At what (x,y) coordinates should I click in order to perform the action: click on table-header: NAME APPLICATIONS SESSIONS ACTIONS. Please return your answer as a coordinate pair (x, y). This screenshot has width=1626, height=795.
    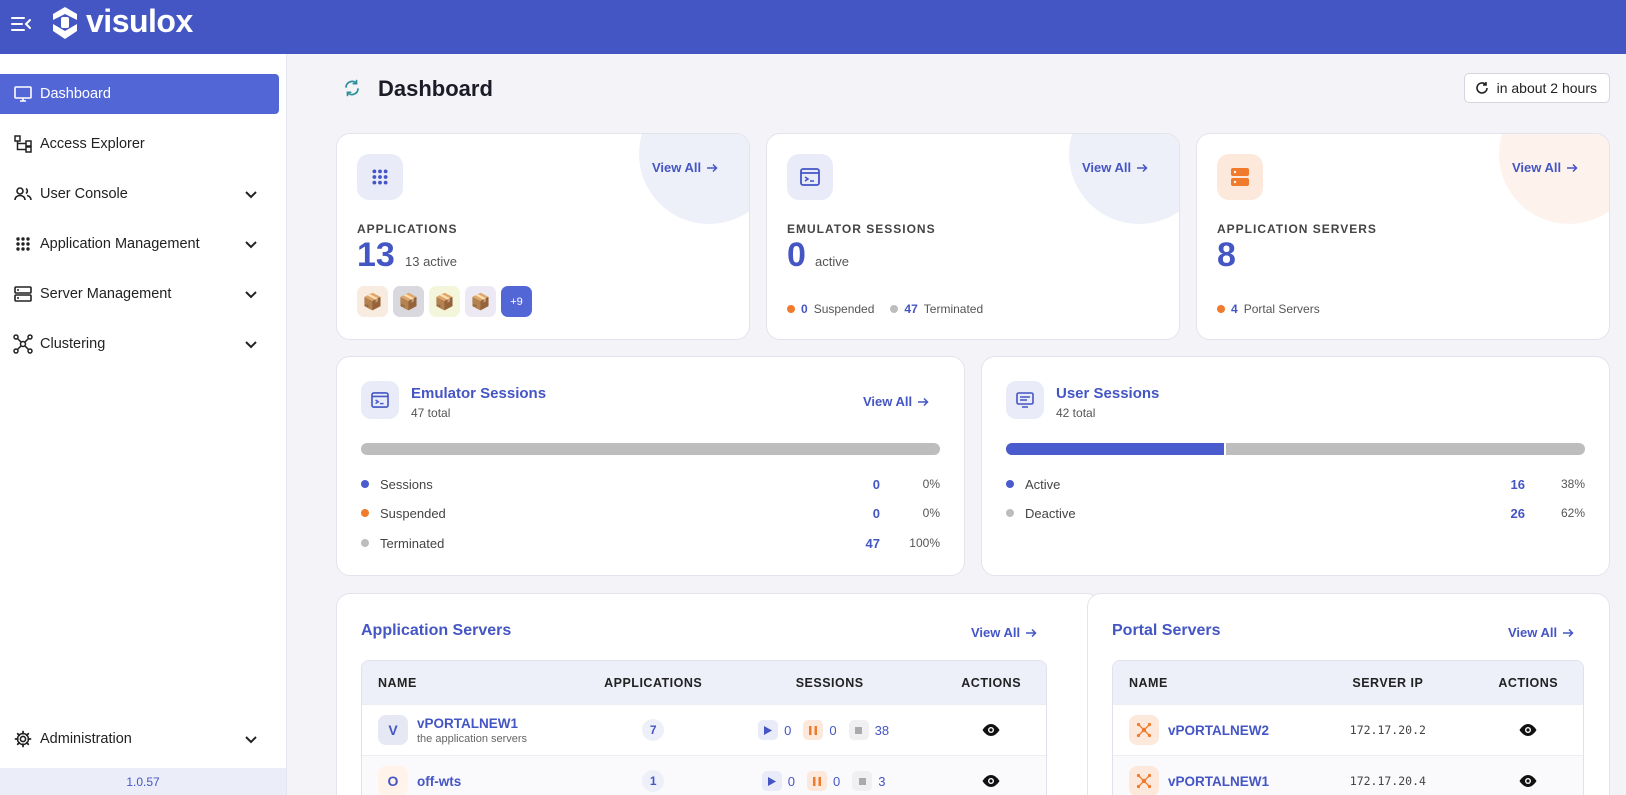
    Looking at the image, I should click on (704, 682).